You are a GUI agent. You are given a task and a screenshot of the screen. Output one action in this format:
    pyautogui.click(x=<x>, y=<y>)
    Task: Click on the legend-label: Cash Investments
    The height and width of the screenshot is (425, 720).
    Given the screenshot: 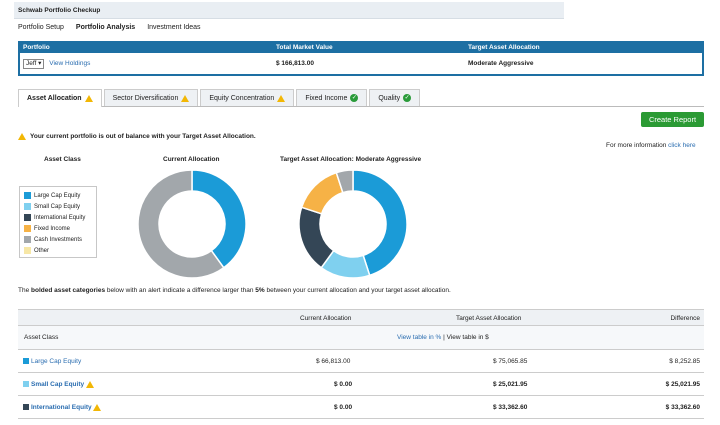 What is the action you would take?
    pyautogui.click(x=58, y=239)
    